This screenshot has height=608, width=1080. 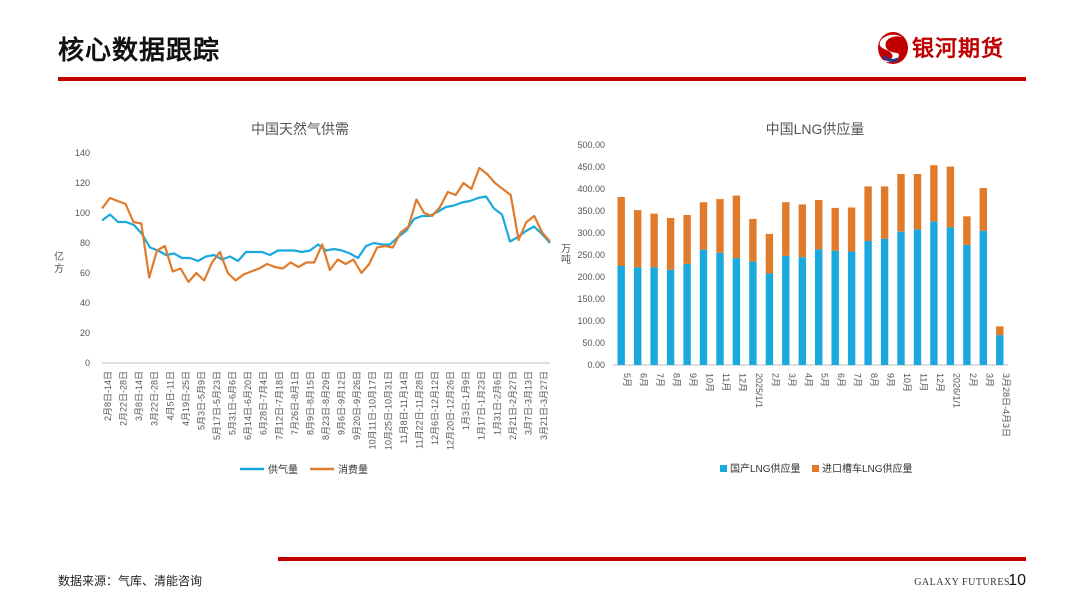 I want to click on chart2-xtick: 5月, so click(x=627, y=380).